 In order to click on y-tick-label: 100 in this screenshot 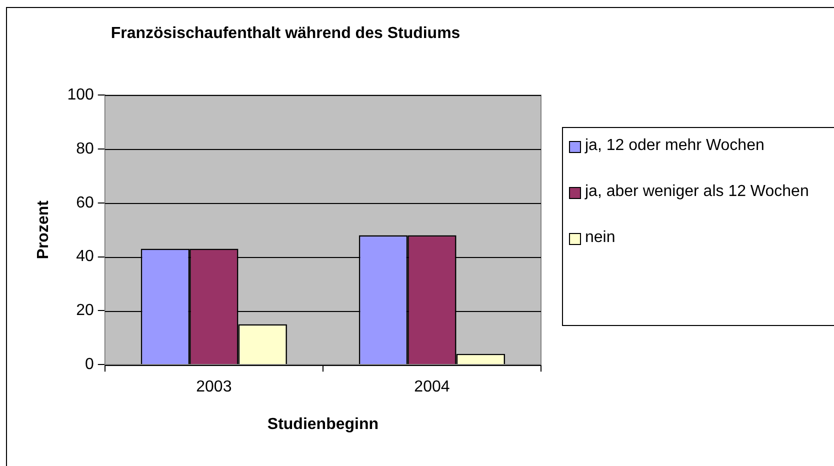, I will do `click(80, 95)`.